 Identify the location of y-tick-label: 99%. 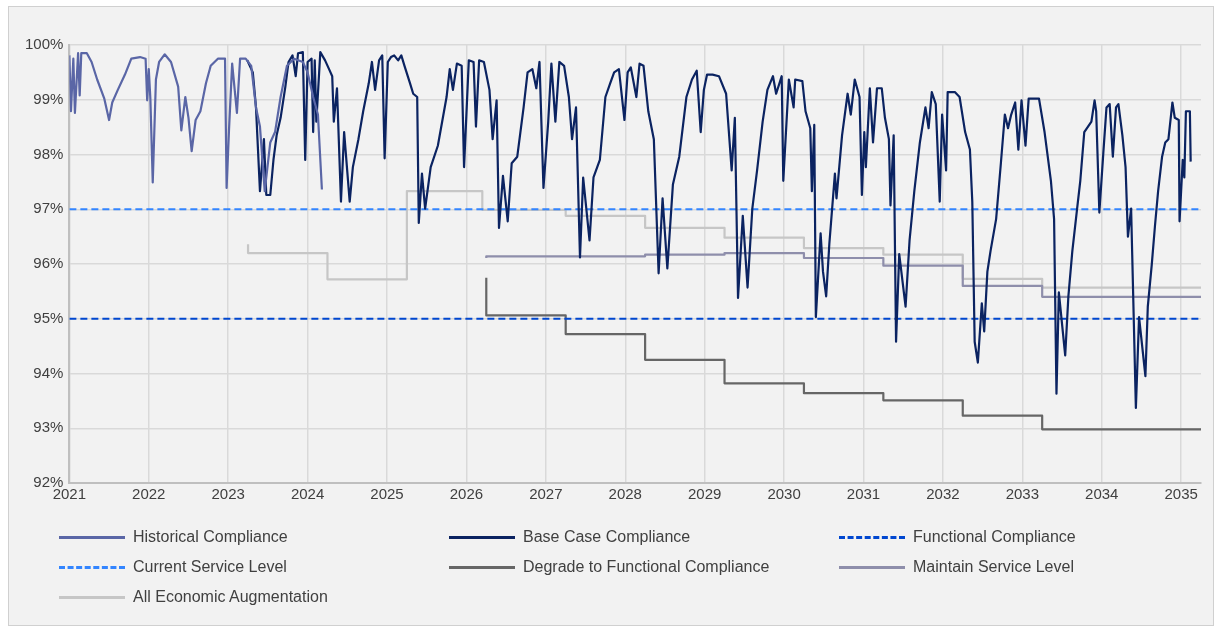
(48, 98).